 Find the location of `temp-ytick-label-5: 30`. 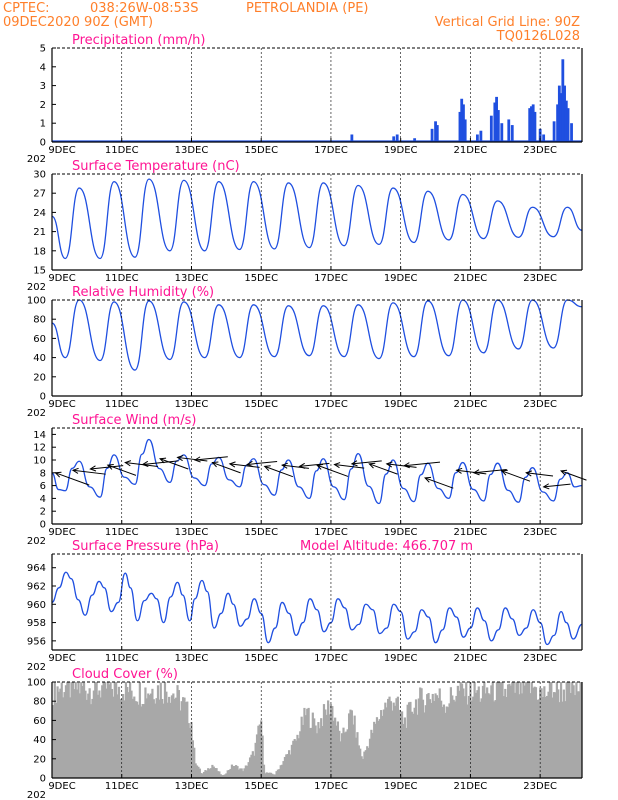

temp-ytick-label-5: 30 is located at coordinates (39, 175).